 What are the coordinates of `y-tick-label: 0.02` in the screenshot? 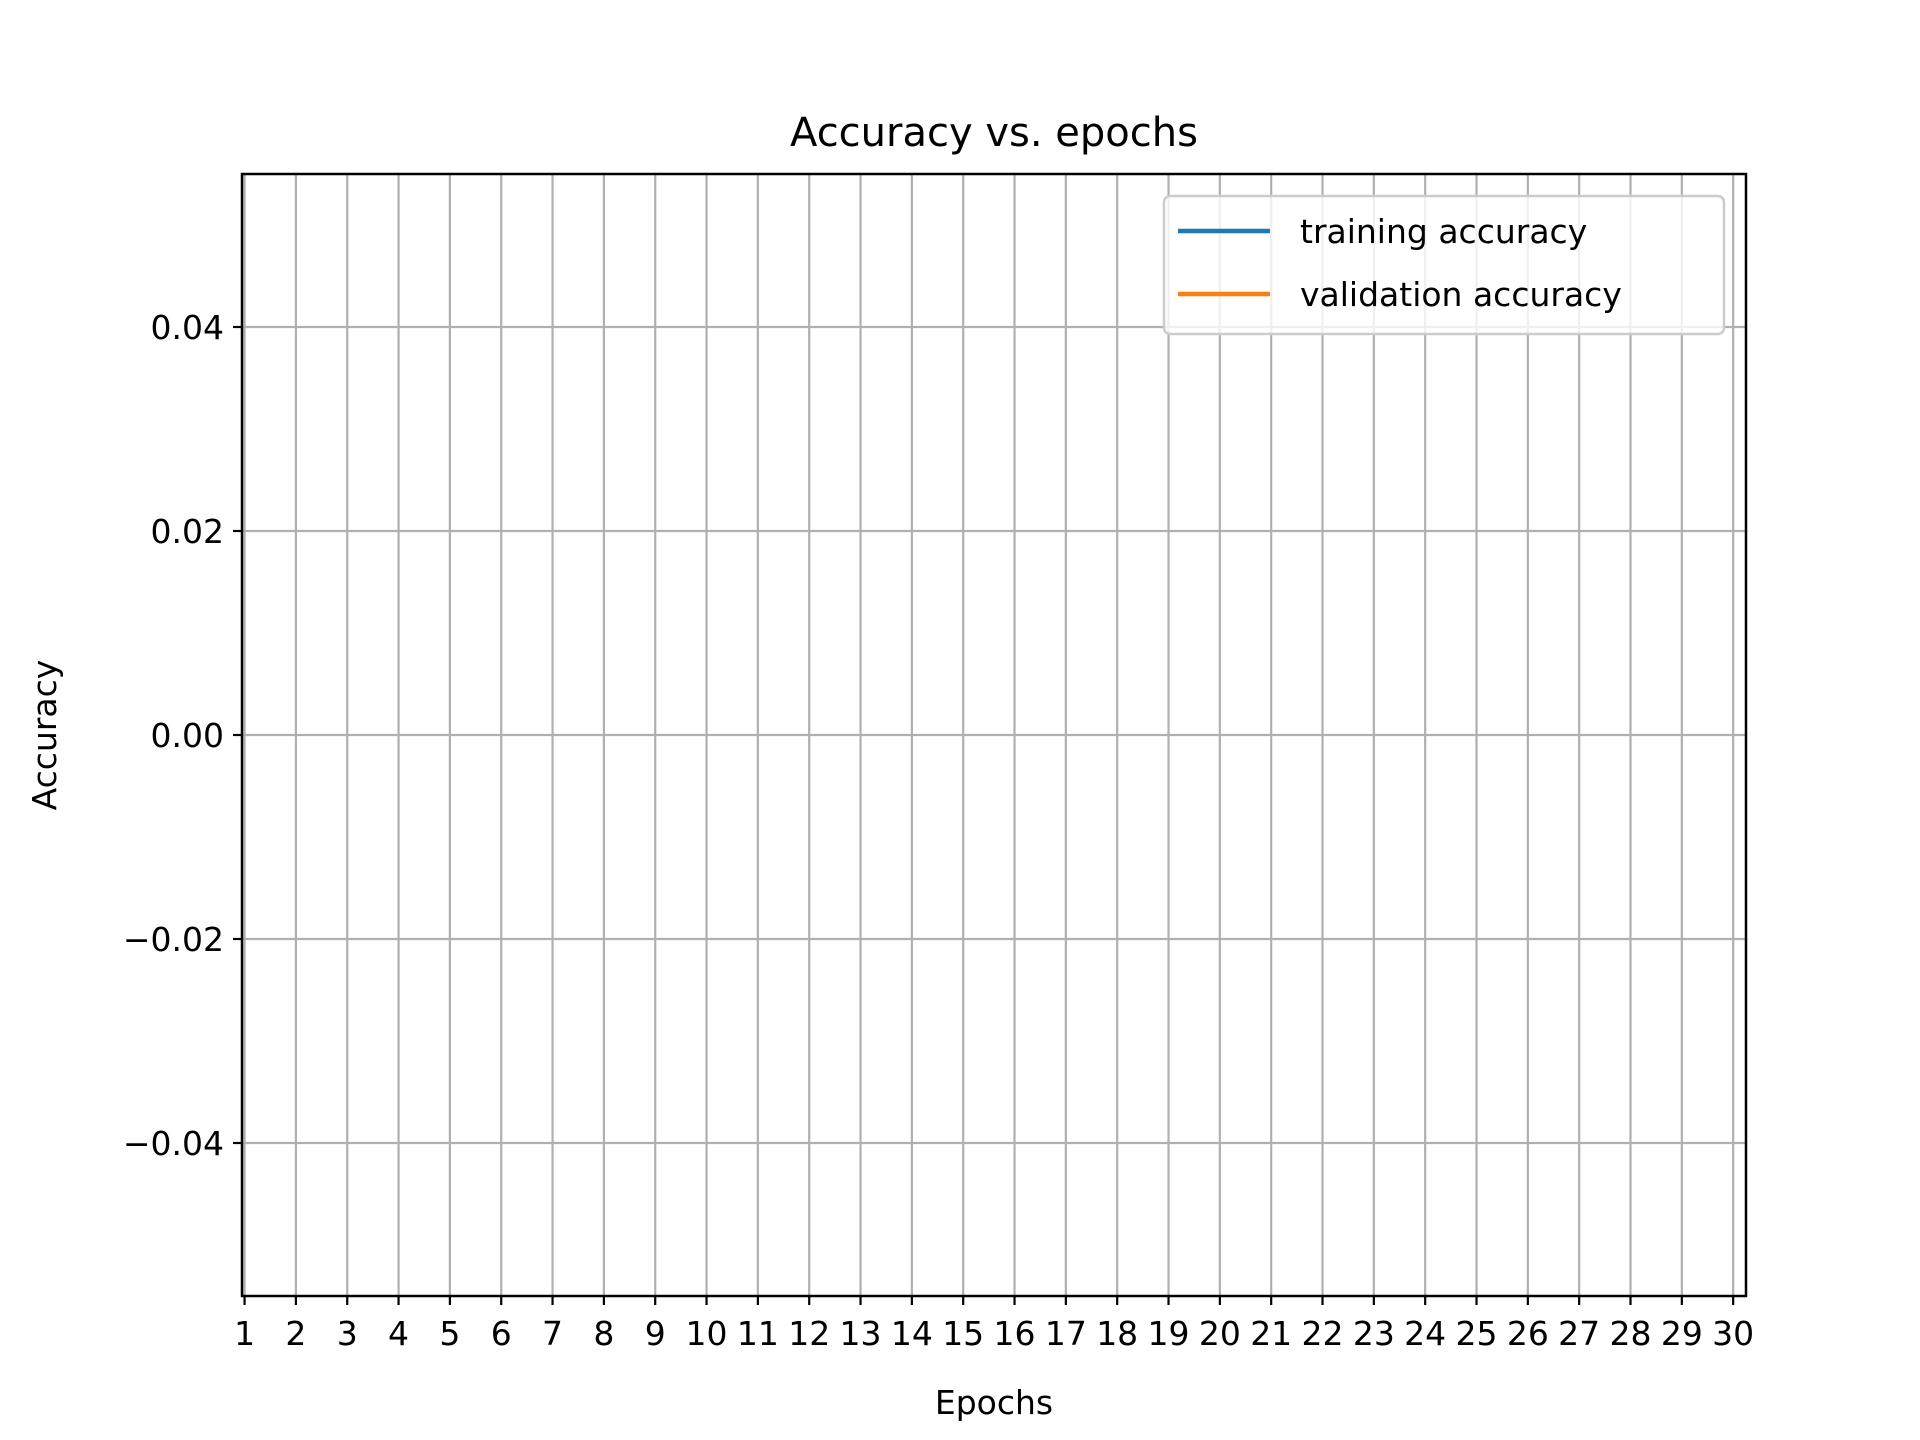 It's located at (187, 531).